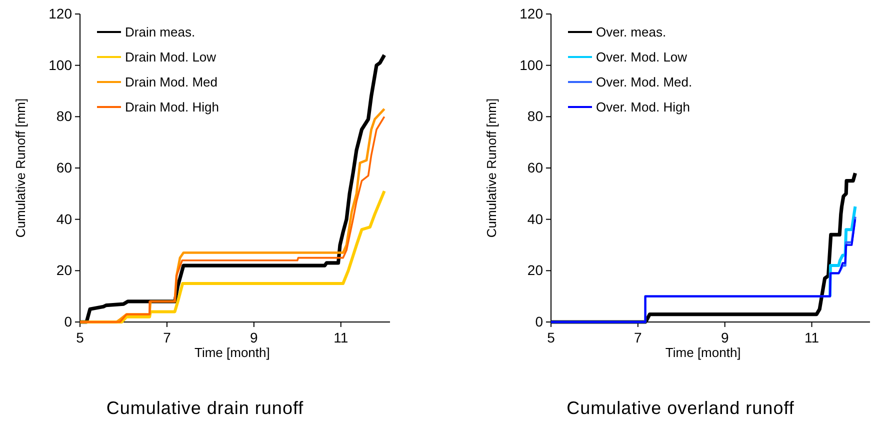 Image resolution: width=872 pixels, height=434 pixels. What do you see at coordinates (642, 57) in the screenshot?
I see `legend-label: Over. Mod. Low` at bounding box center [642, 57].